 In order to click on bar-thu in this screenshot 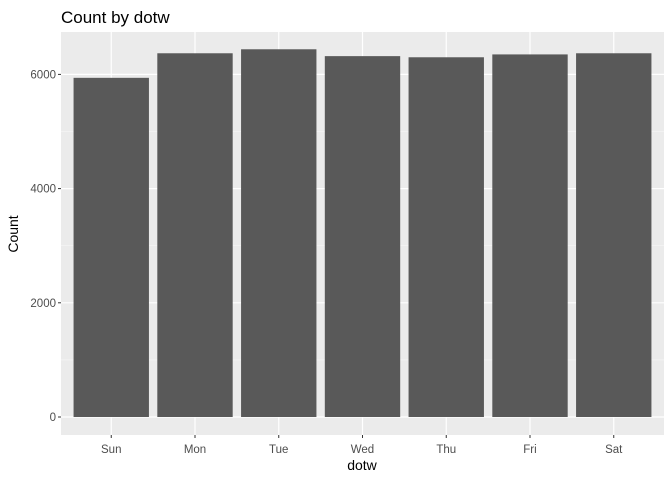, I will do `click(446, 237)`.